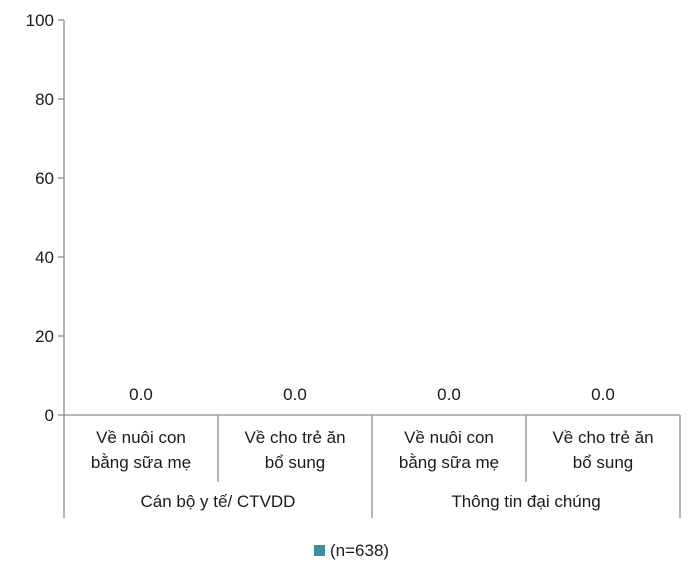  What do you see at coordinates (44, 257) in the screenshot?
I see `y-tick-label-40: 40` at bounding box center [44, 257].